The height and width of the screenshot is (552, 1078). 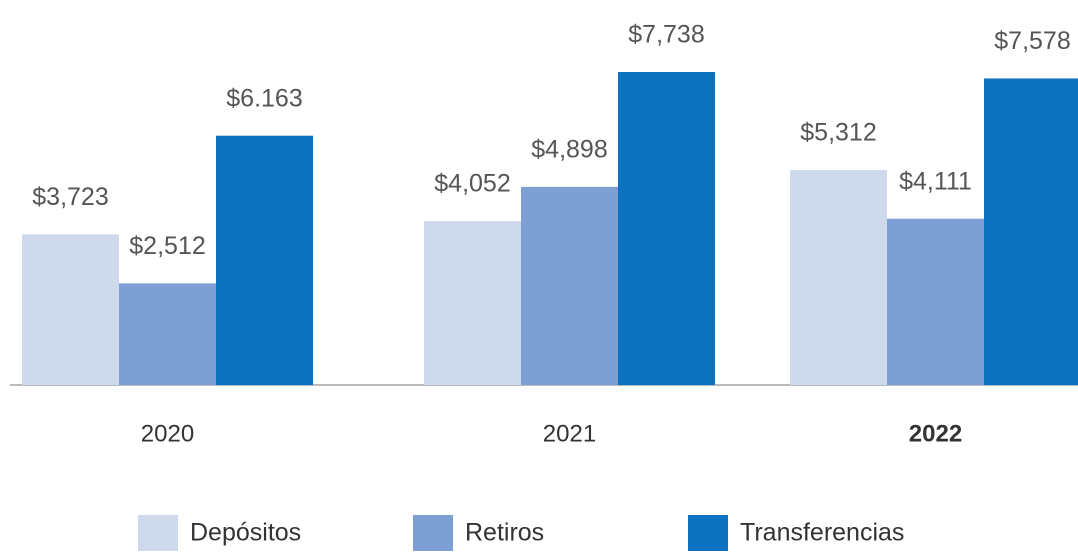 I want to click on value-label: $7,578, so click(x=1032, y=41).